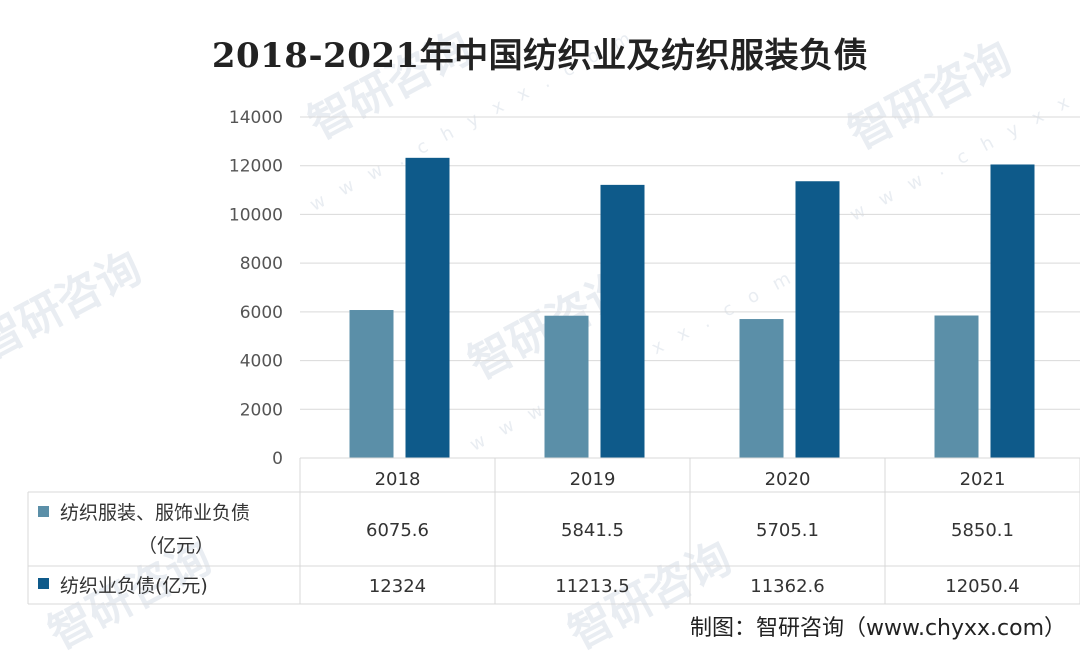 The image size is (1080, 662). I want to click on table-value: 11362.6, so click(787, 586).